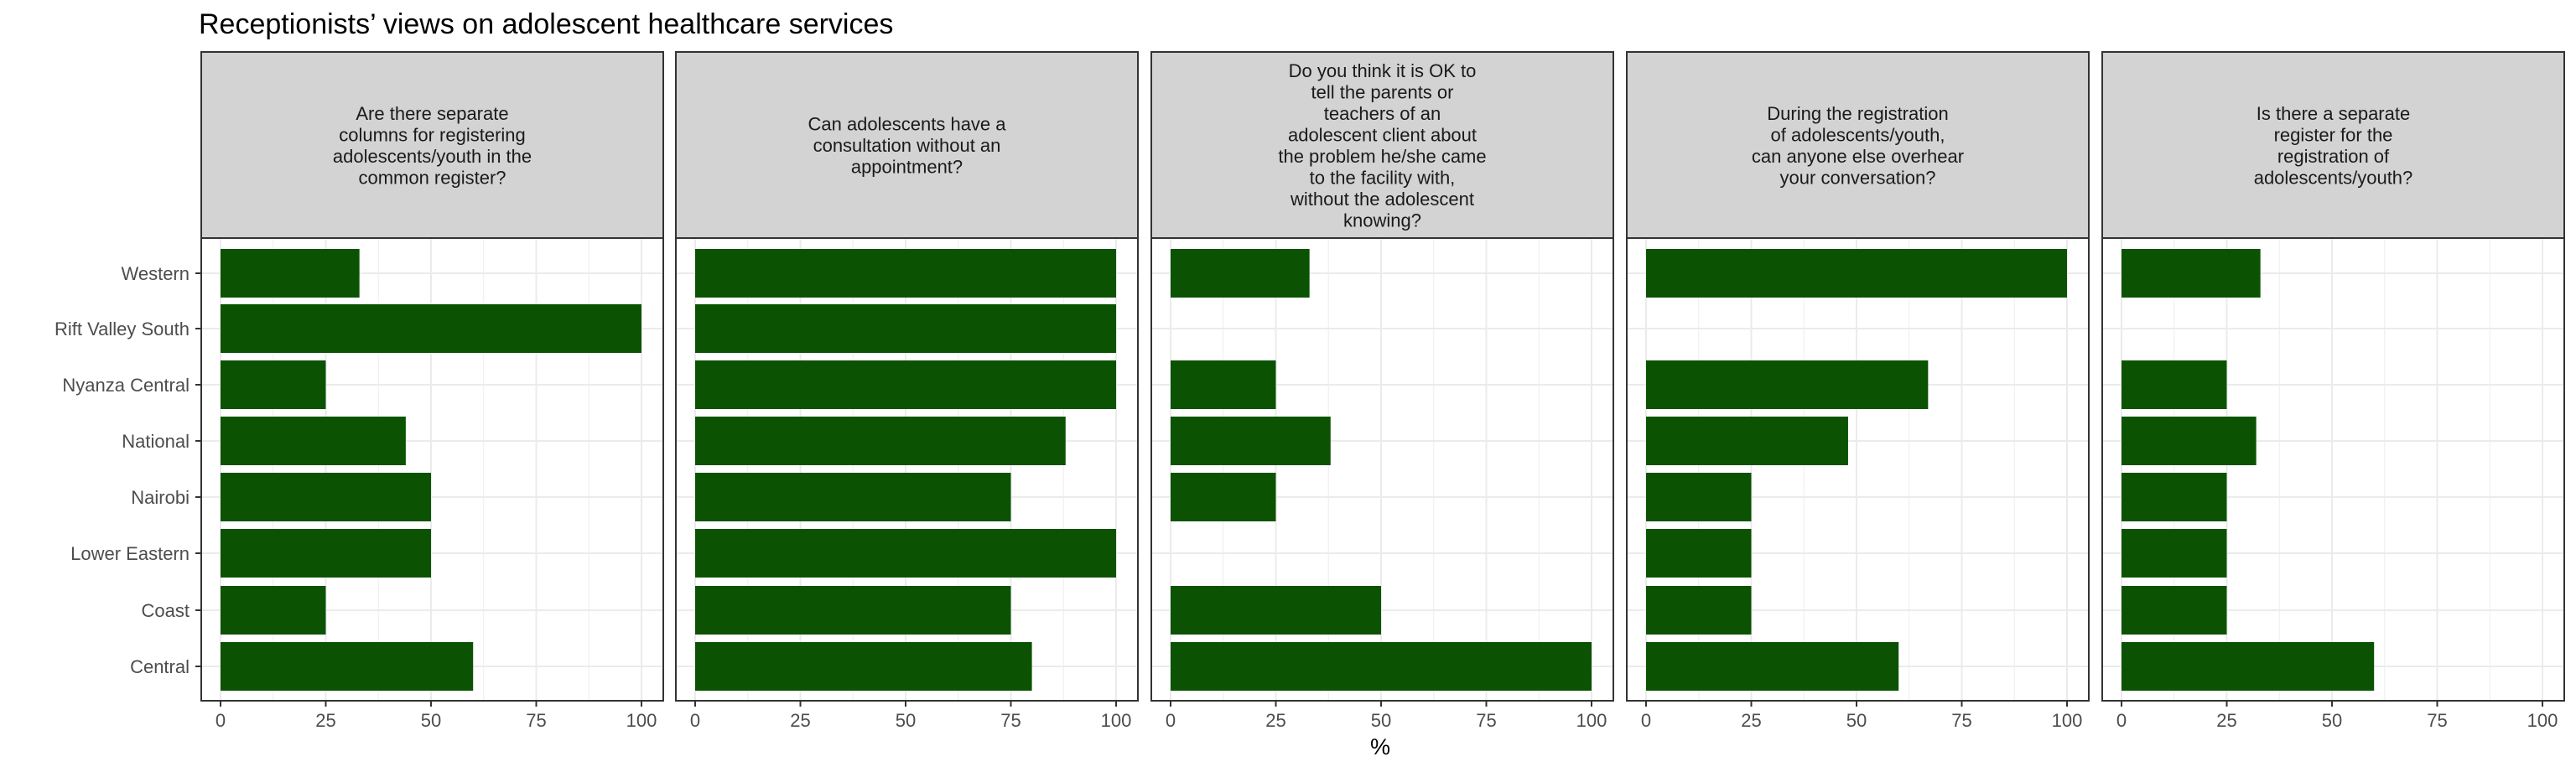 Image resolution: width=2576 pixels, height=772 pixels. I want to click on category-label: Western, so click(155, 273).